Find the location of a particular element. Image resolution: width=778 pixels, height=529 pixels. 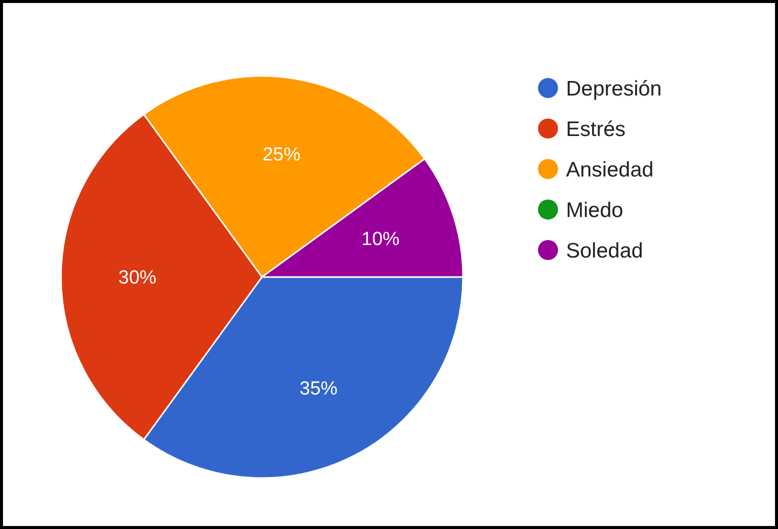

data-label: 30% is located at coordinates (137, 278).